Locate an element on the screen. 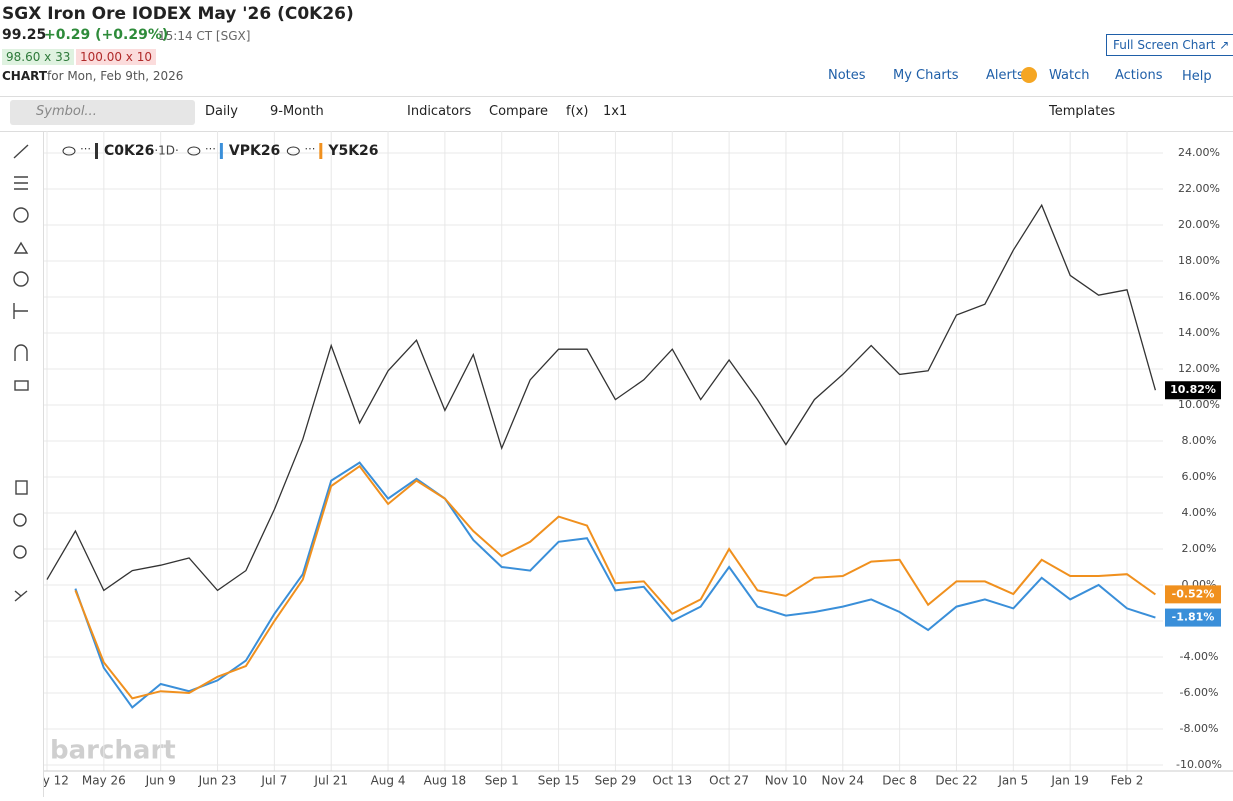  x-tick-label: Nov 24 is located at coordinates (843, 781).